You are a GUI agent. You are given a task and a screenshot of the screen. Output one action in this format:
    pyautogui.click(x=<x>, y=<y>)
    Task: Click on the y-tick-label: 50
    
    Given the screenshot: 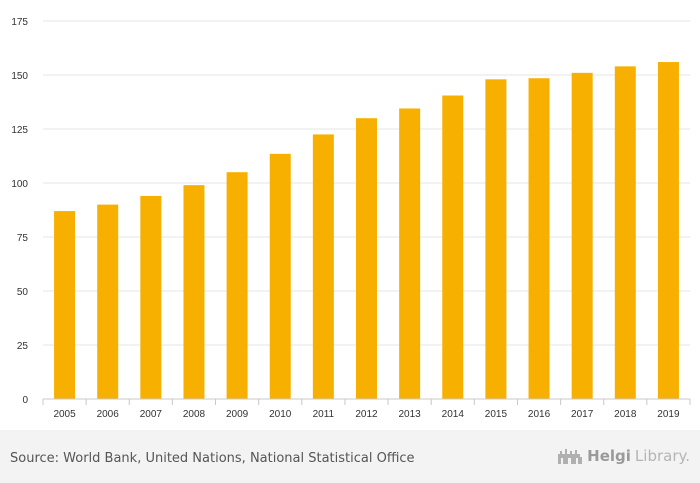 What is the action you would take?
    pyautogui.click(x=23, y=292)
    